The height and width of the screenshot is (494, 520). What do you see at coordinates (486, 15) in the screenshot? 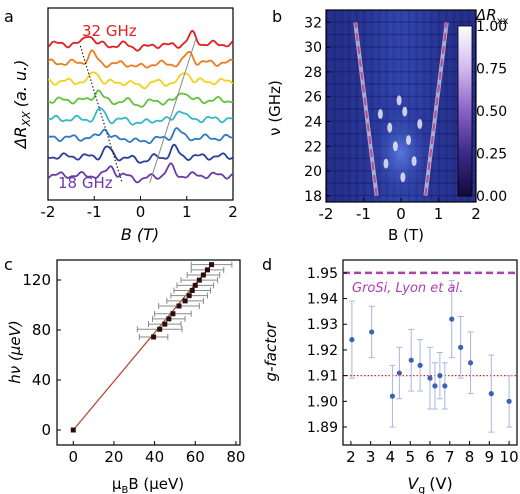
I see `panel-b-colorbar-title-main: ΔR` at bounding box center [486, 15].